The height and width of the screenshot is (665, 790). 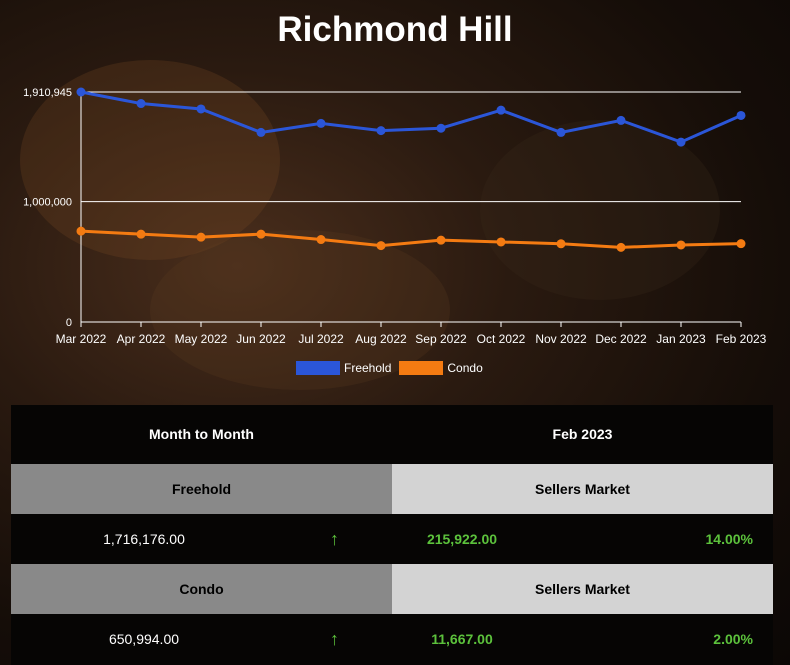 I want to click on condo-label: Condo, so click(x=201, y=589).